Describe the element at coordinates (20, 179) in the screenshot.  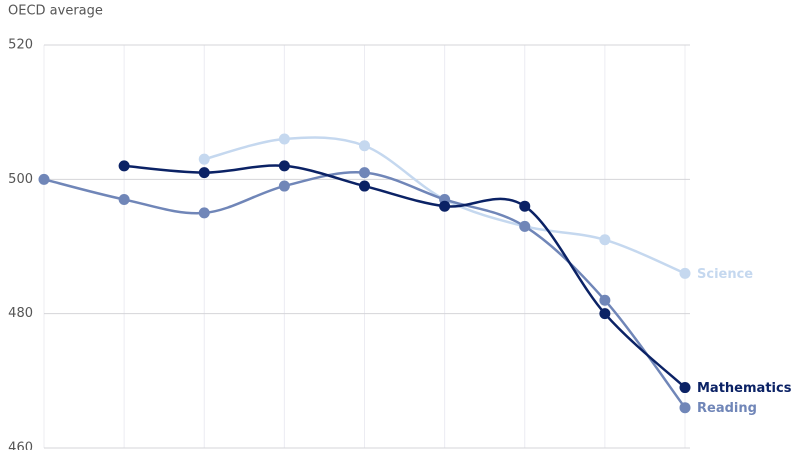
I see `y-tick-label: 500` at that location.